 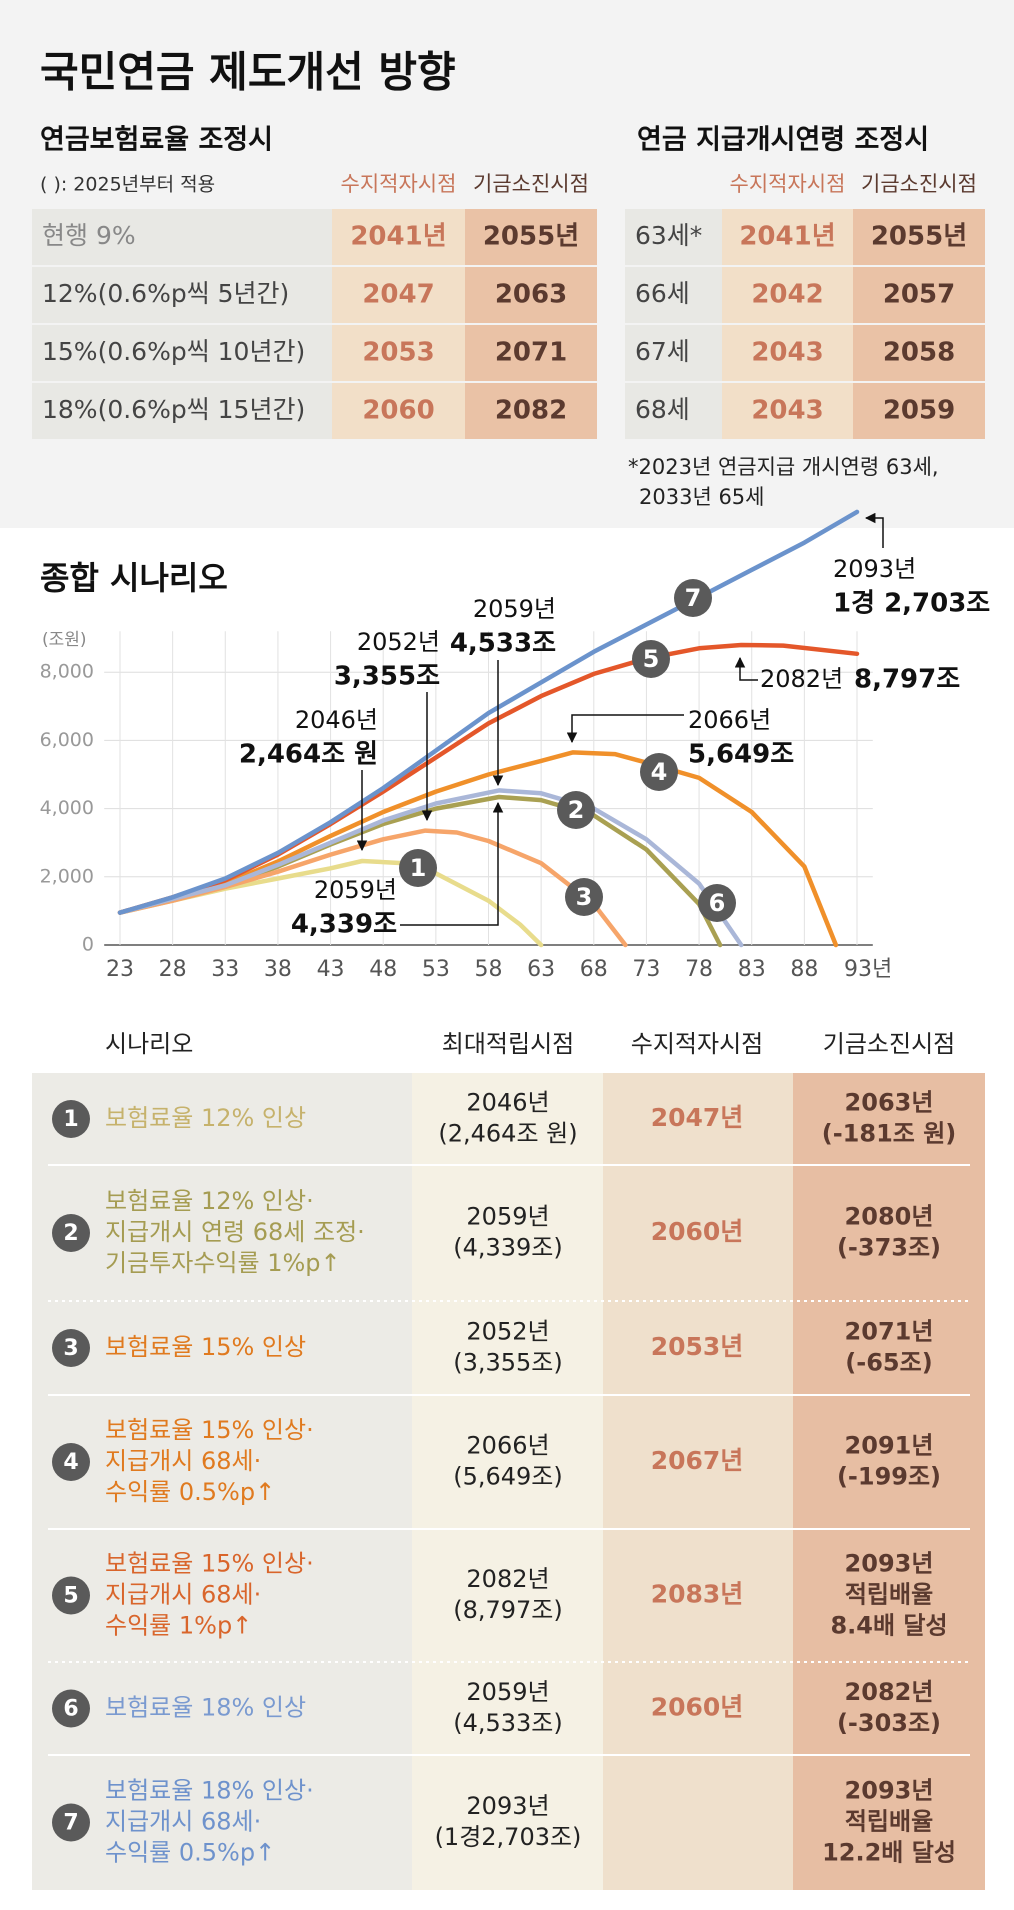 What do you see at coordinates (205, 1118) in the screenshot?
I see `scenario-text: 보험료율 12% 인상` at bounding box center [205, 1118].